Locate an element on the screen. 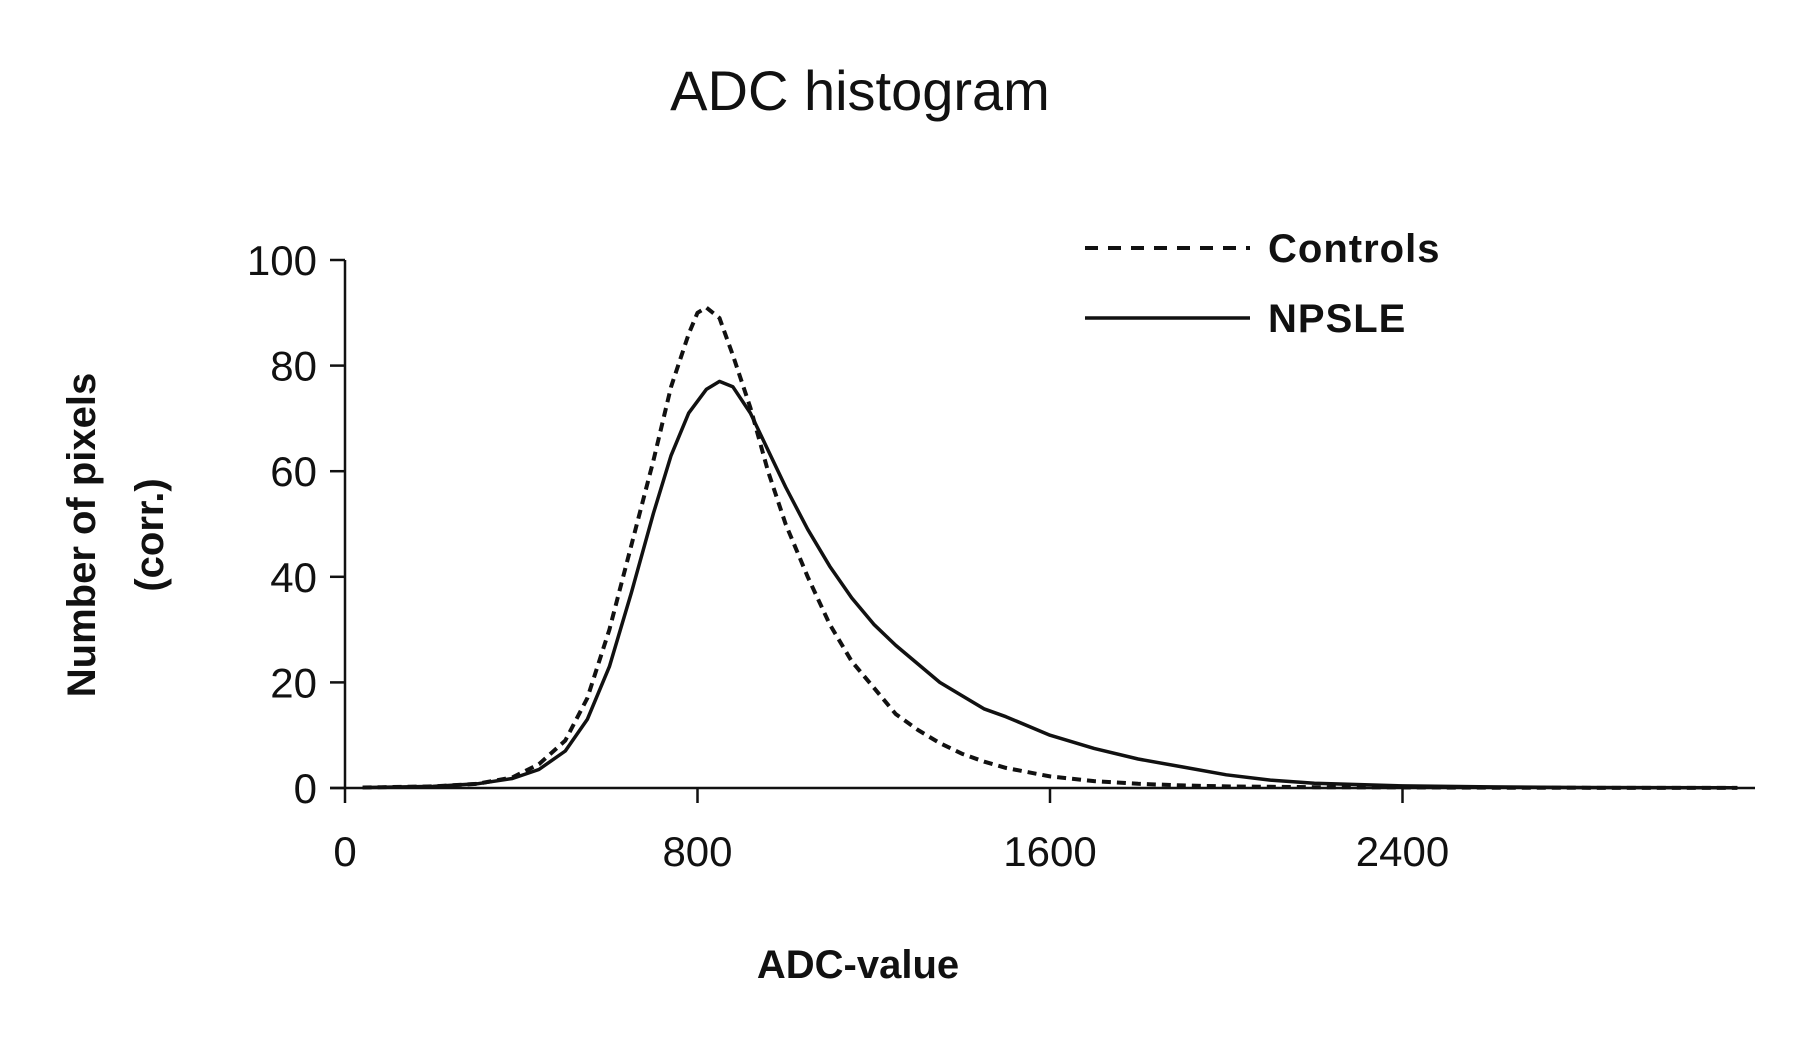 The width and height of the screenshot is (1800, 1038). y-axis-title-line-2: (corr.) is located at coordinates (150, 534).